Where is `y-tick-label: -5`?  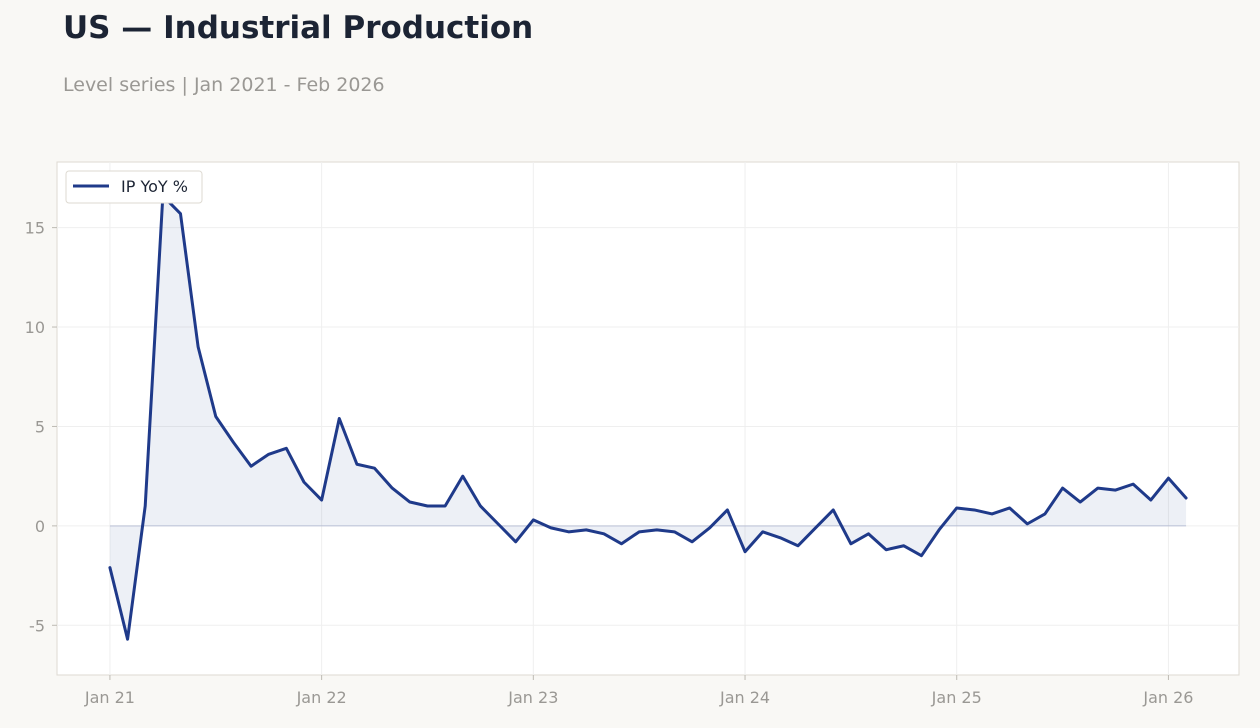
y-tick-label: -5 is located at coordinates (37, 625).